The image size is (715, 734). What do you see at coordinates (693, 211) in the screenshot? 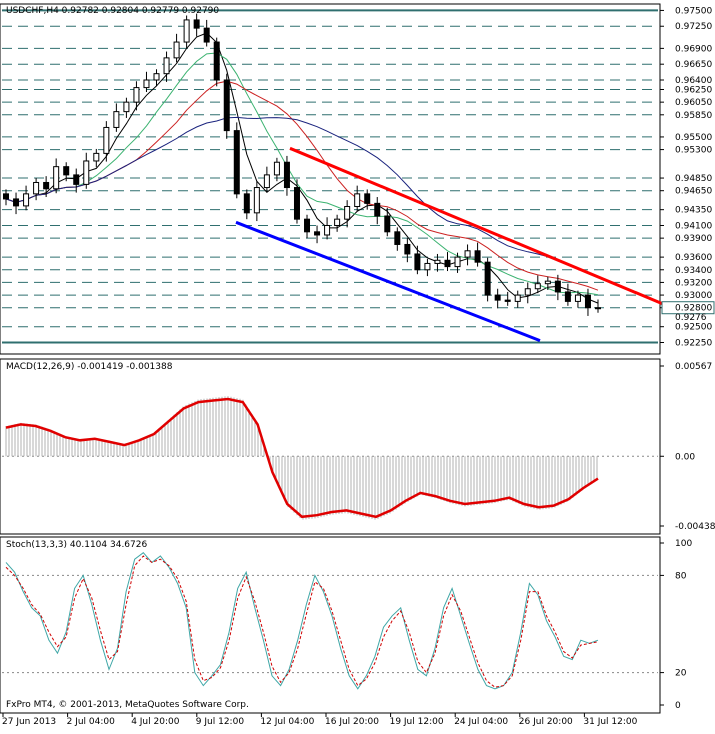
I see `price-tick-label: 0.94350` at bounding box center [693, 211].